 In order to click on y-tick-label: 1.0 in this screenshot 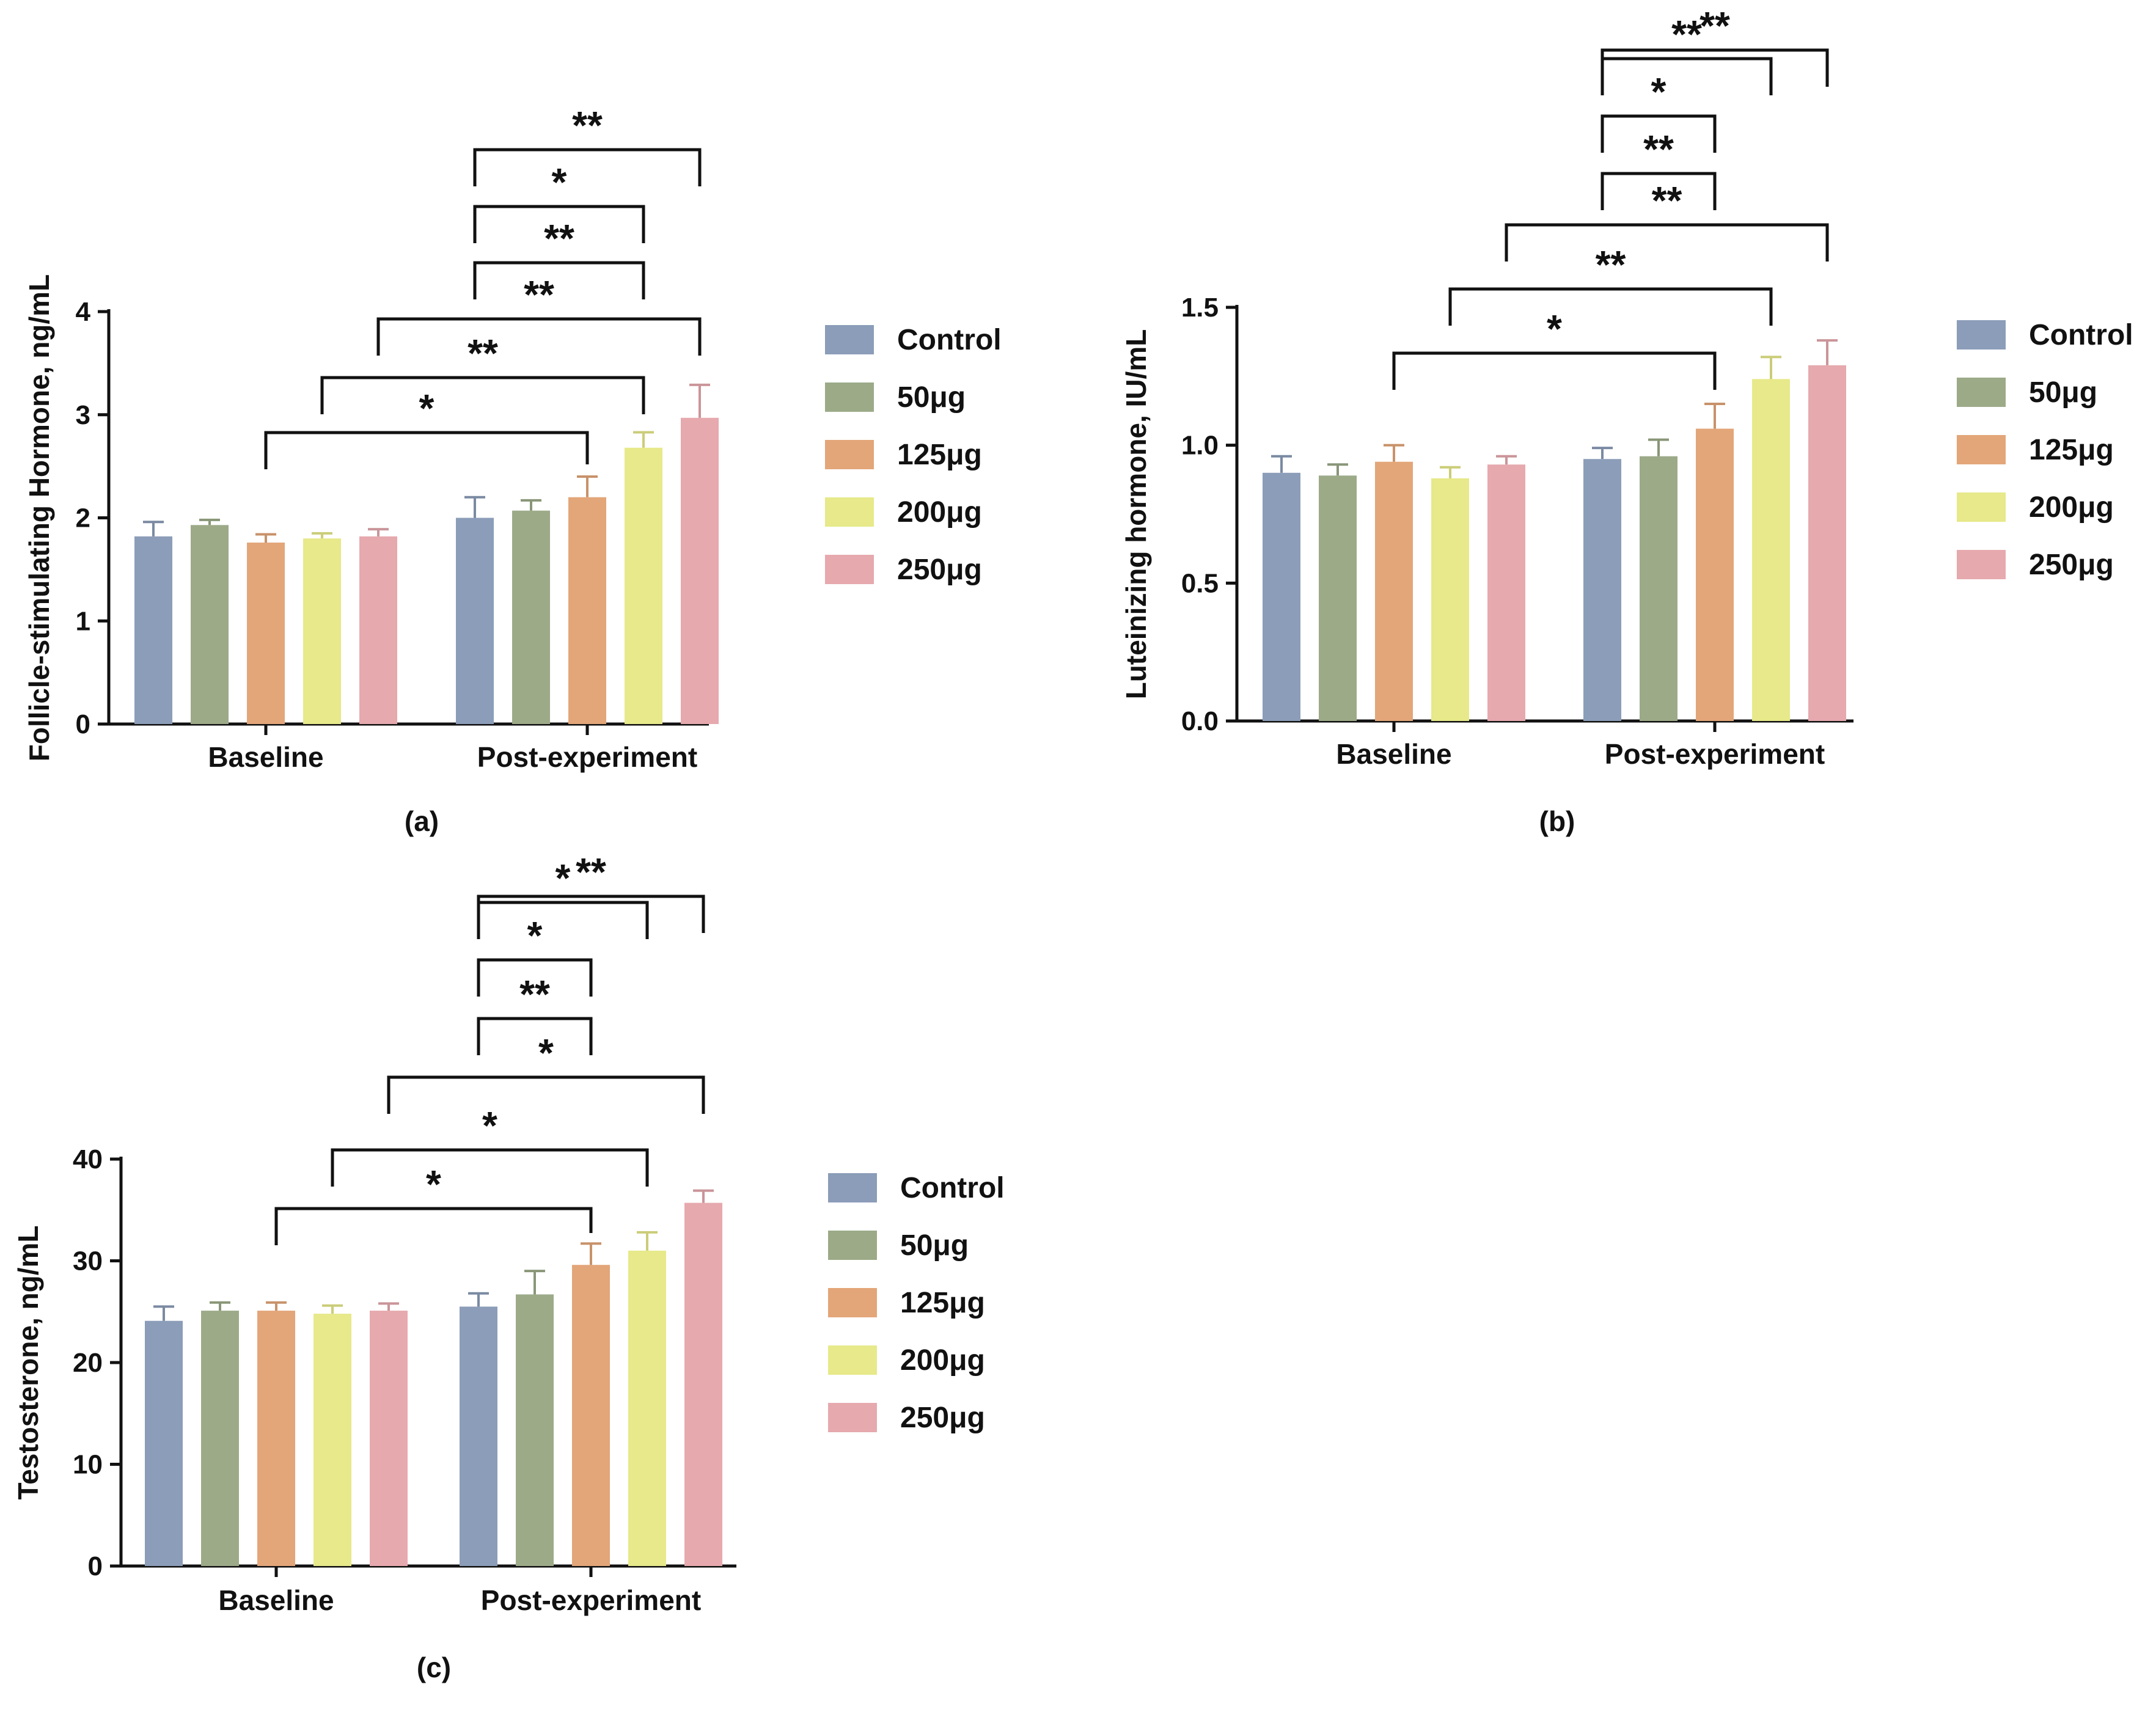, I will do `click(1200, 446)`.